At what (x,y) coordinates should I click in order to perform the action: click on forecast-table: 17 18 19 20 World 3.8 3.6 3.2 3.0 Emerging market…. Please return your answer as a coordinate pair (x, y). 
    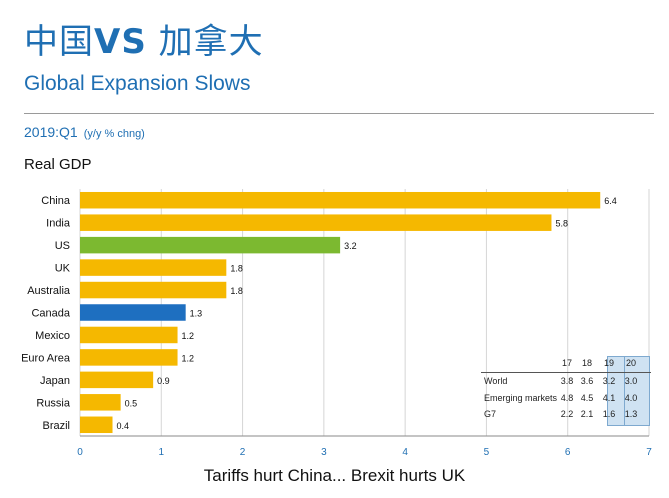
    Looking at the image, I should click on (566, 390).